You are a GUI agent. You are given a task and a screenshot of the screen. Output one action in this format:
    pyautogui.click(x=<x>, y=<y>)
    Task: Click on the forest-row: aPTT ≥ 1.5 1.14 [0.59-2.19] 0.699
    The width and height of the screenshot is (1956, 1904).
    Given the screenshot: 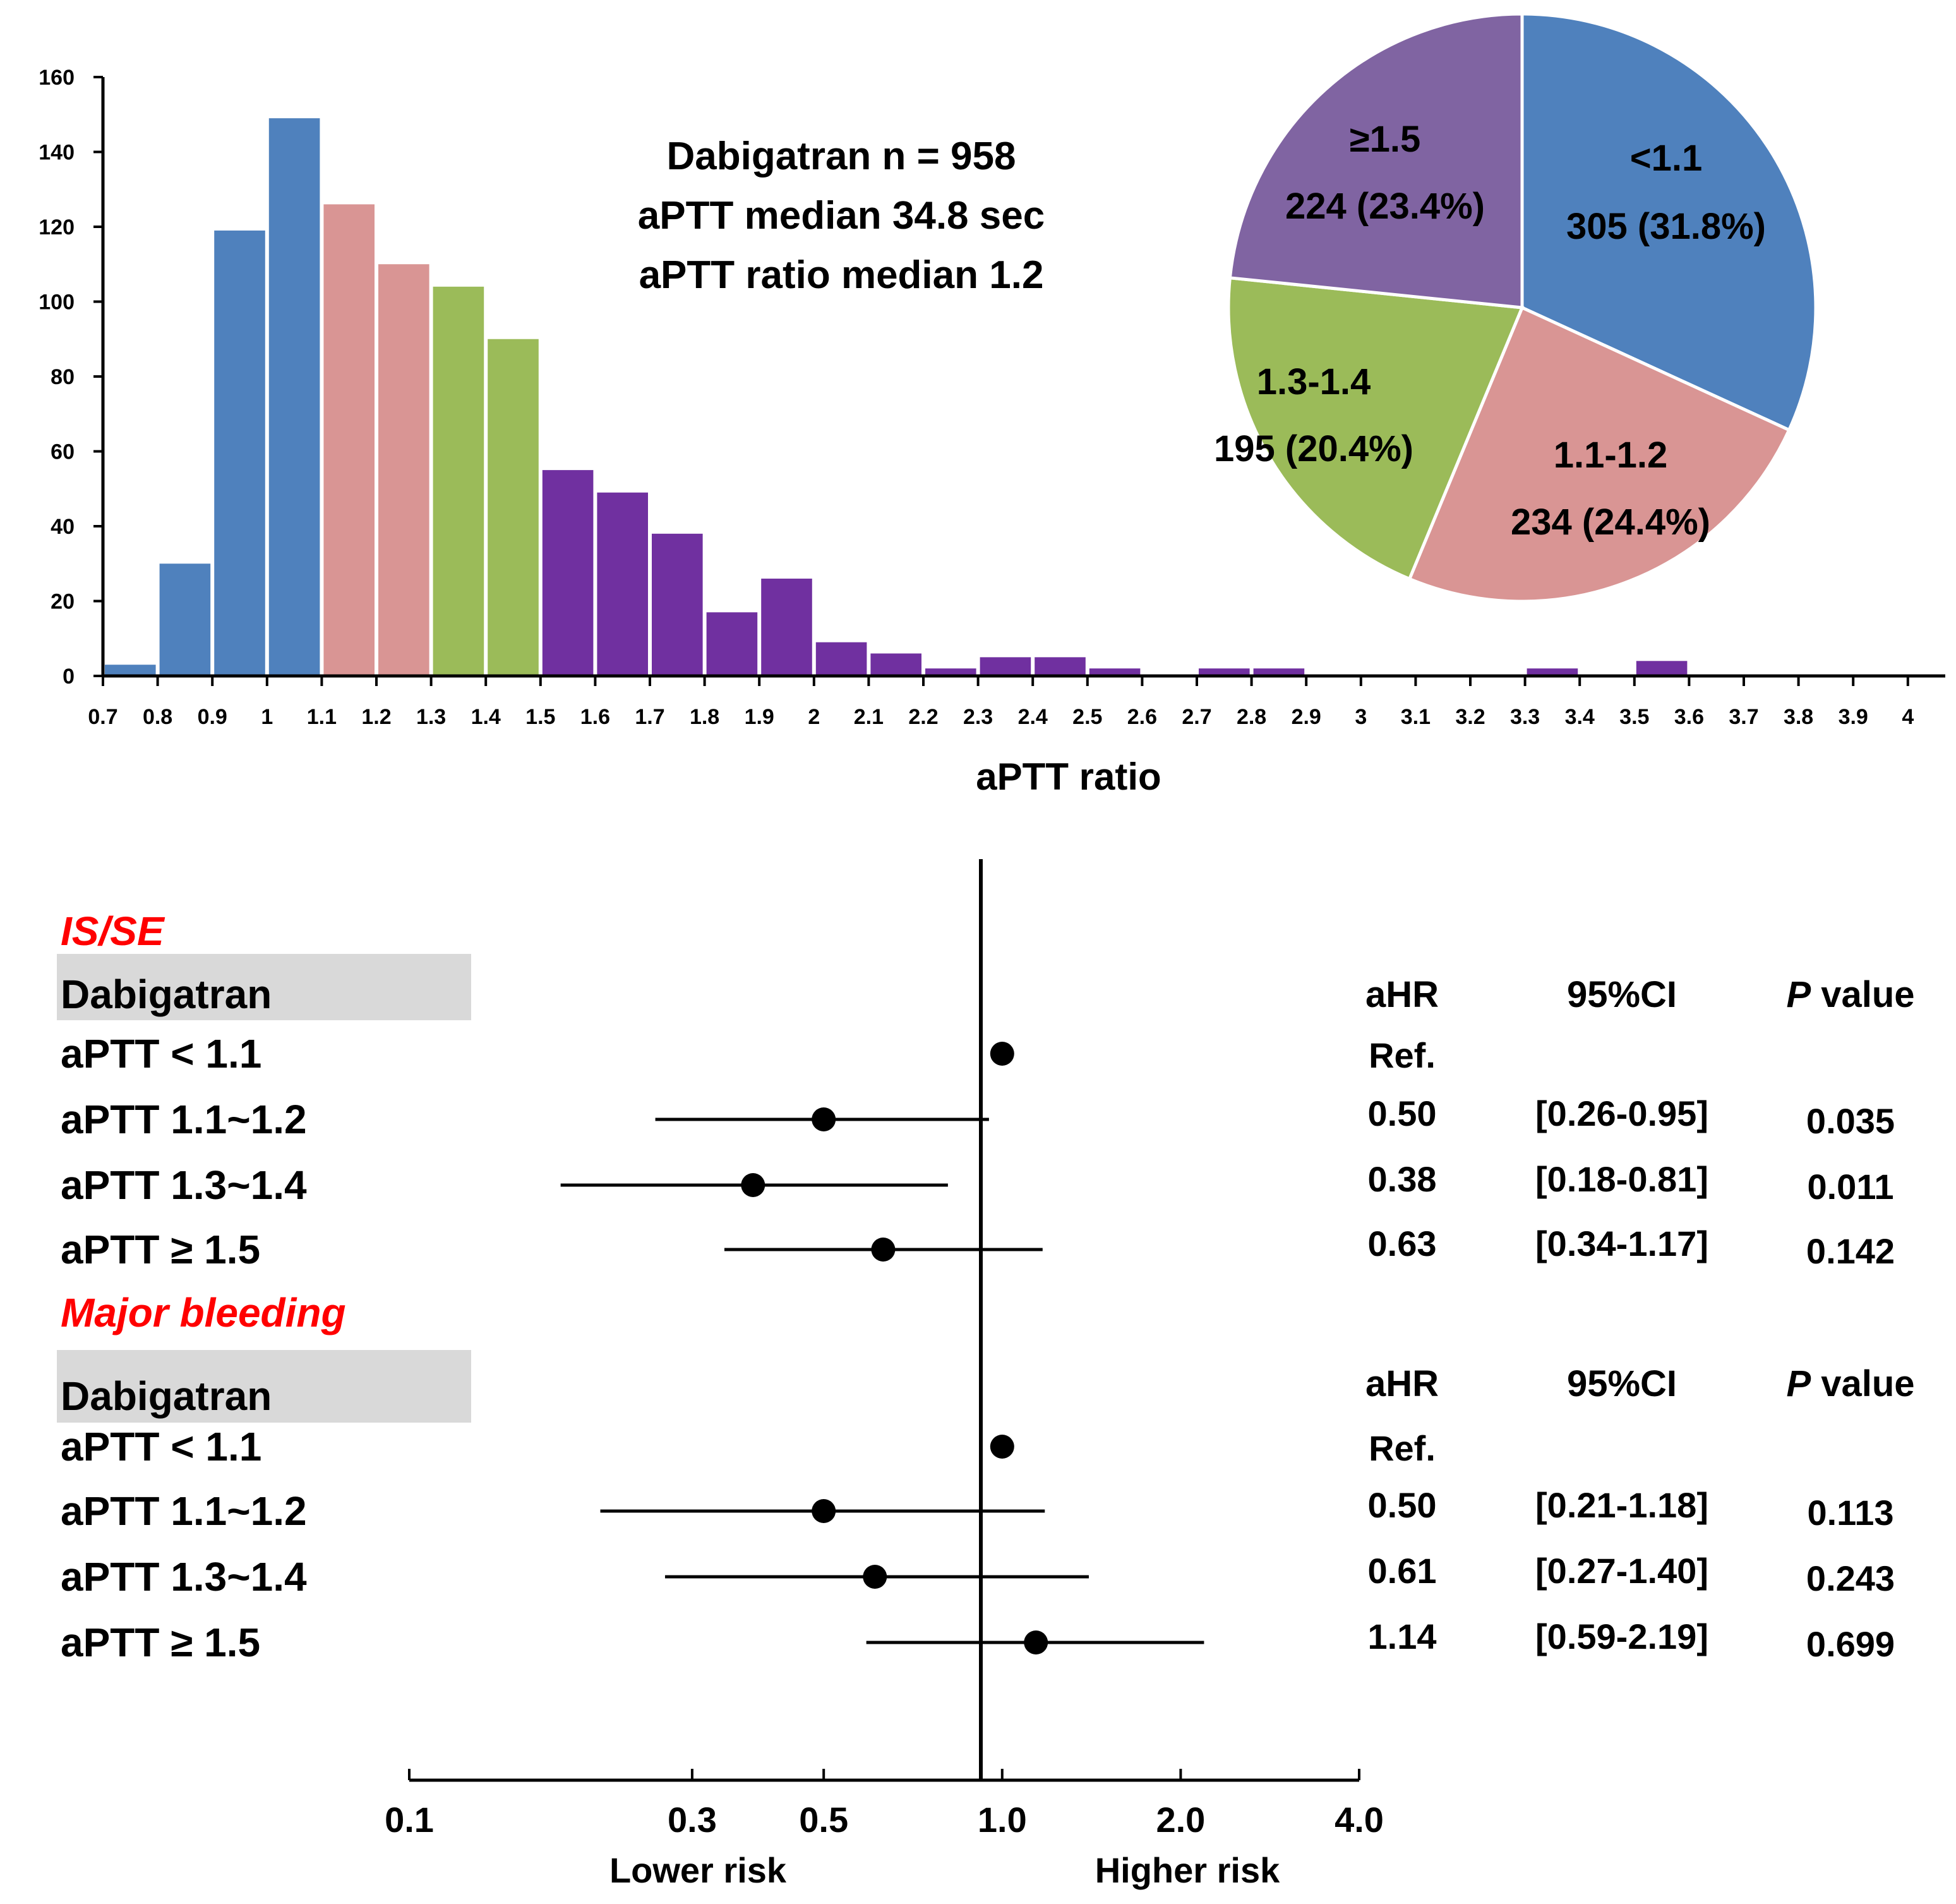 What is the action you would take?
    pyautogui.click(x=978, y=1641)
    